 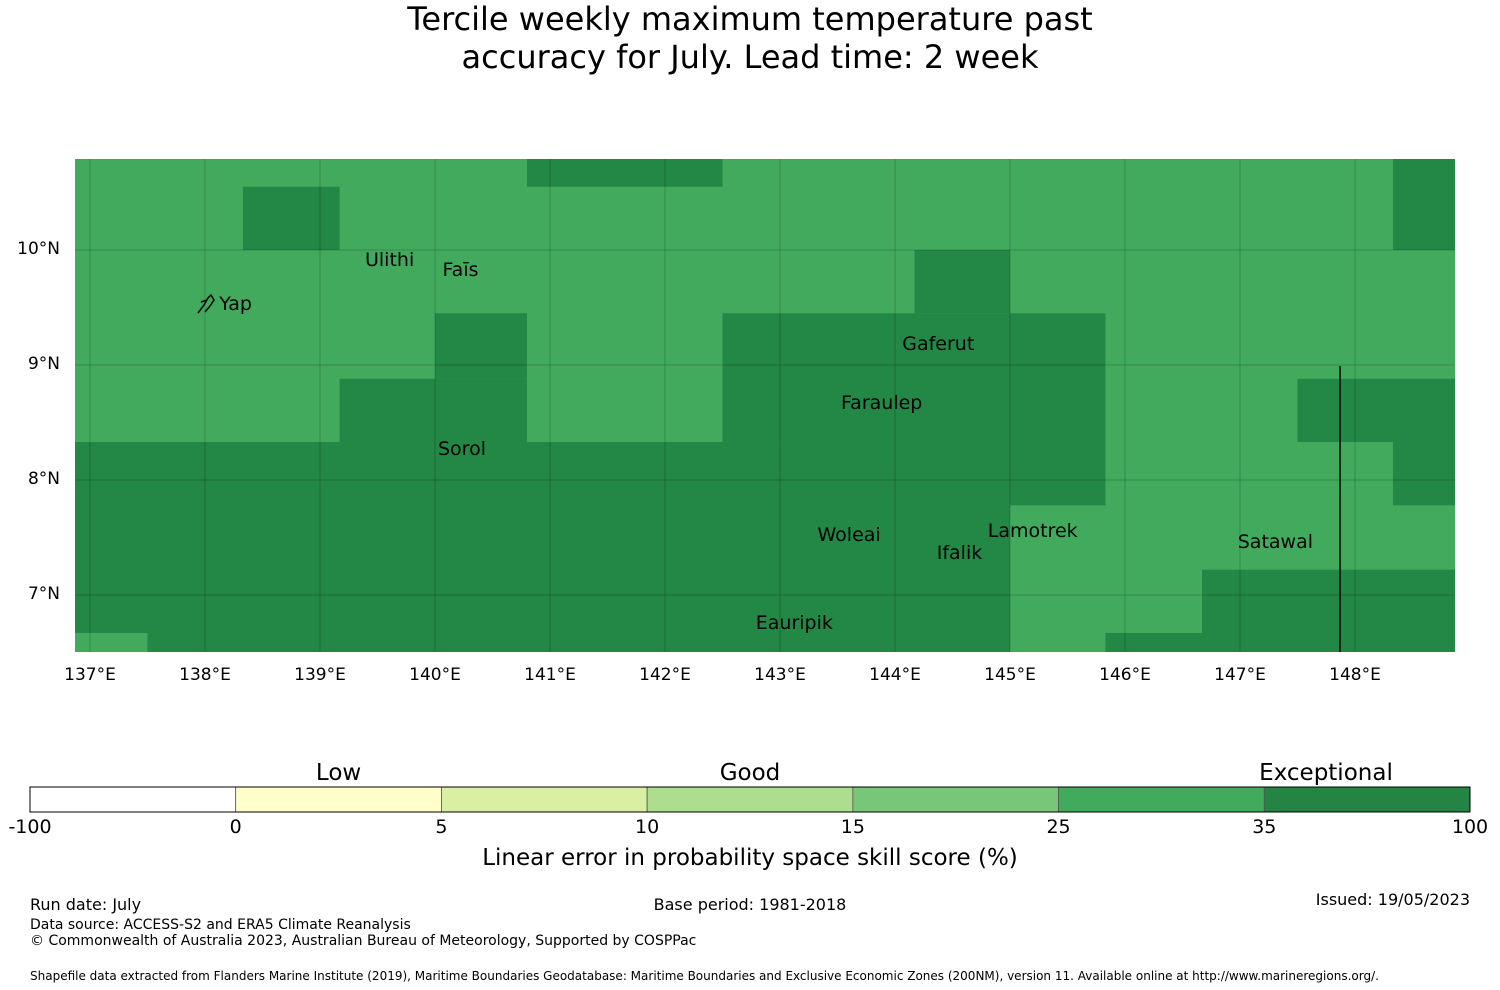 I want to click on colorbar-tick-label: 15, so click(x=852, y=827).